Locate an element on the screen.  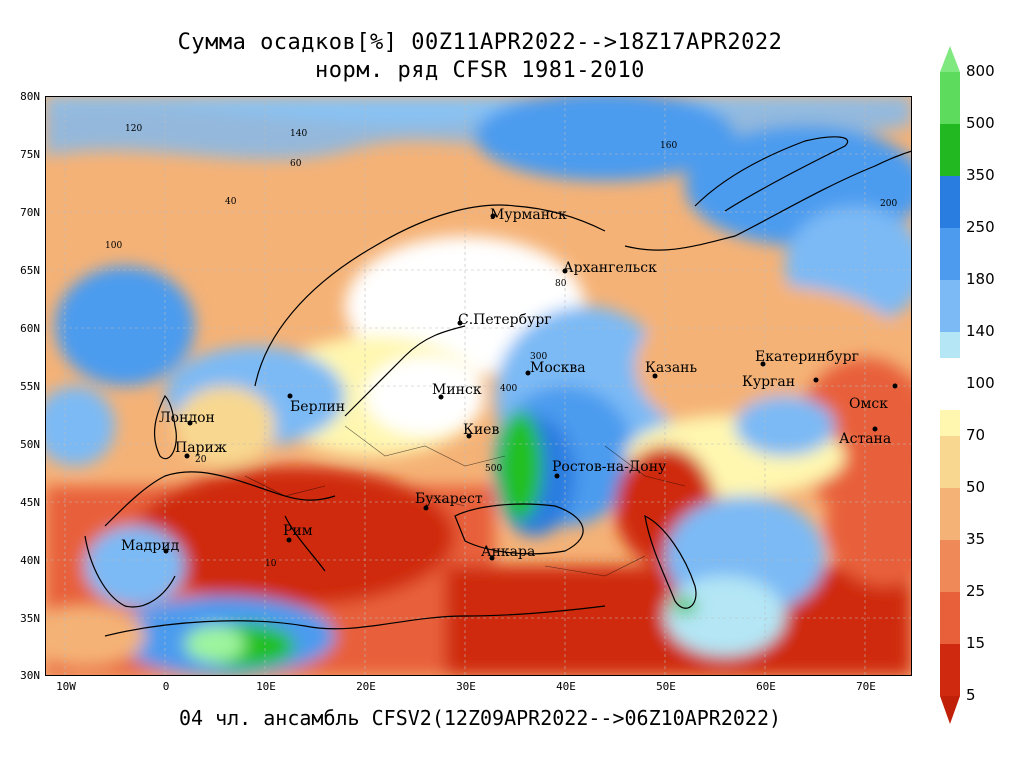
city-minsk: Минск is located at coordinates (457, 390).